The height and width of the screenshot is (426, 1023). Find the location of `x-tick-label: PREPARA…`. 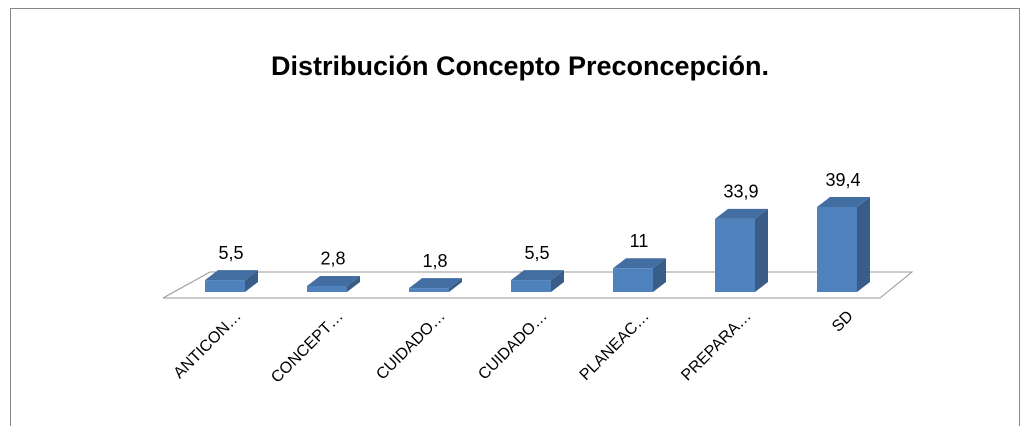

x-tick-label: PREPARA… is located at coordinates (716, 346).